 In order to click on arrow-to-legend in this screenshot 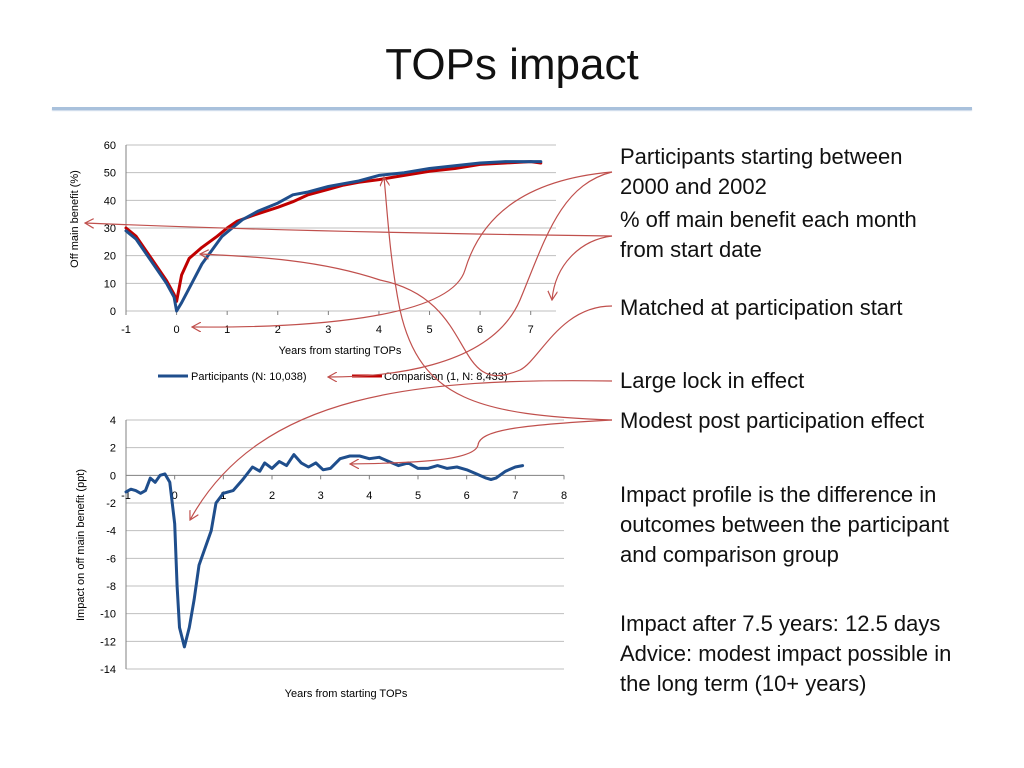, I will do `click(470, 274)`.